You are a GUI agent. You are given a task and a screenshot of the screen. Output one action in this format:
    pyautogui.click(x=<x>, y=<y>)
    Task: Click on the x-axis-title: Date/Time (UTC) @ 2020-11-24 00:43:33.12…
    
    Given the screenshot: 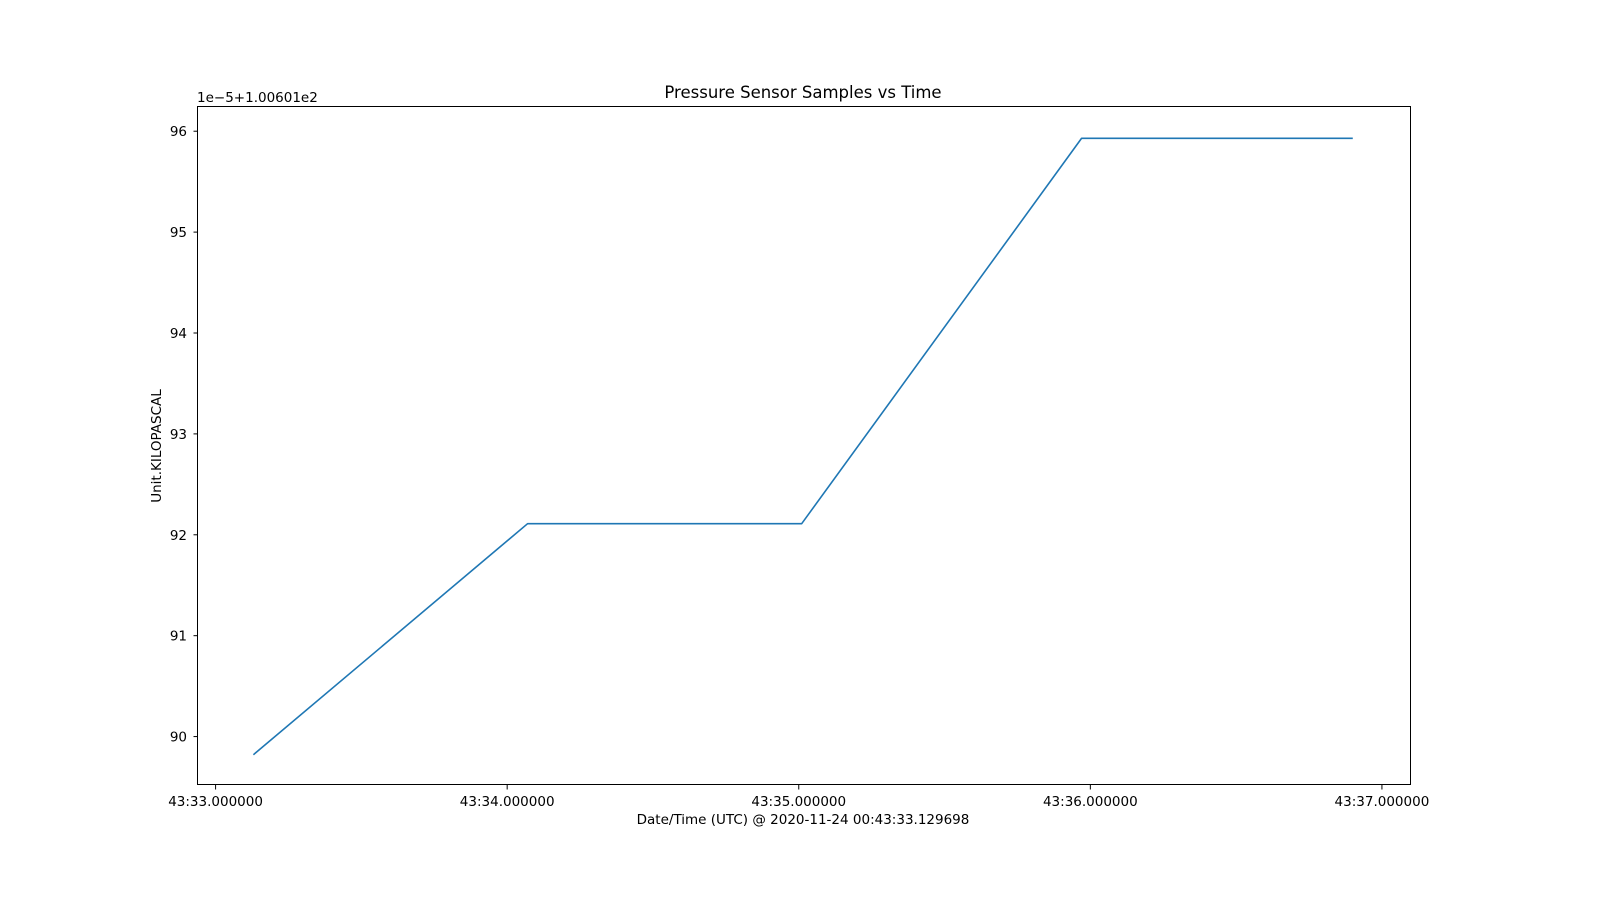 What is the action you would take?
    pyautogui.click(x=803, y=820)
    